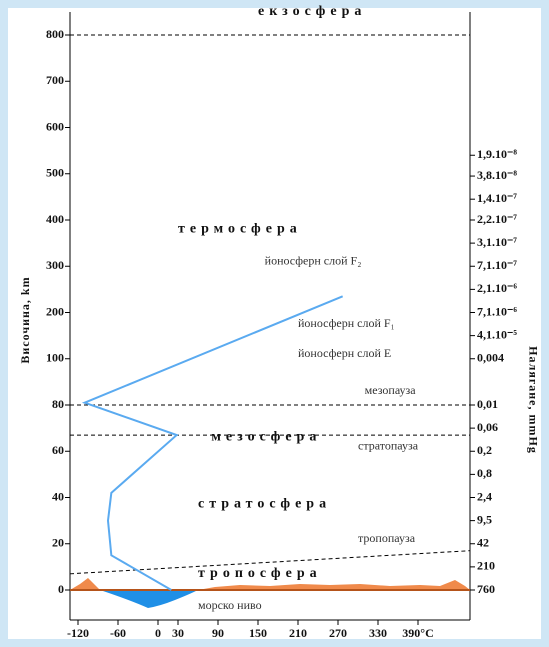 This screenshot has width=549, height=647. Describe the element at coordinates (260, 573) in the screenshot. I see `annotation: тропосфера` at that location.